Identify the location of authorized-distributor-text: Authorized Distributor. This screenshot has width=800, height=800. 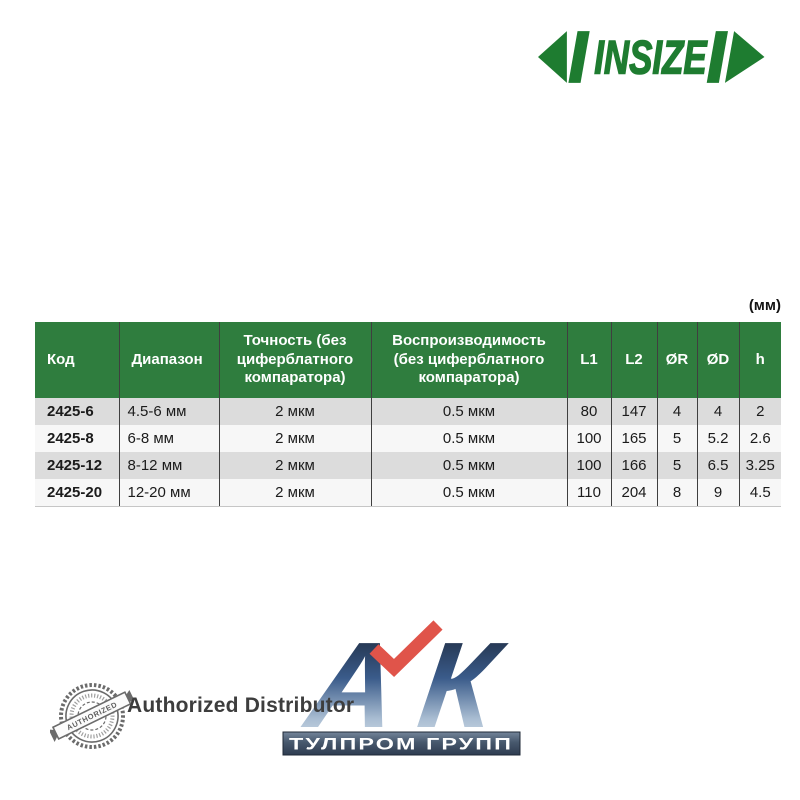
(241, 705).